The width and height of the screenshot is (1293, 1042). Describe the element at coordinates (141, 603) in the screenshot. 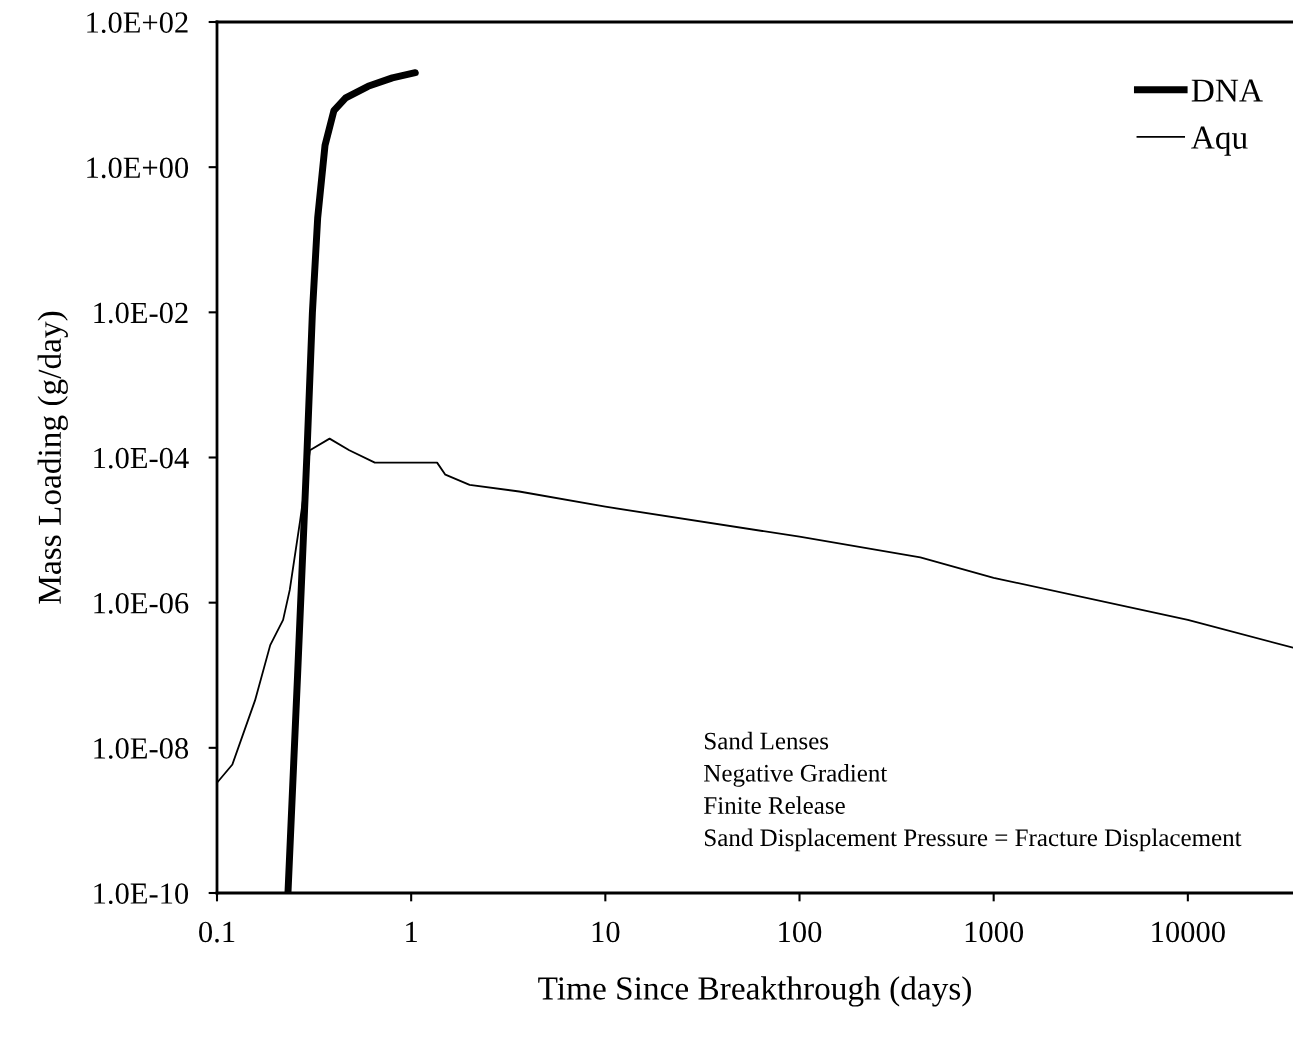

I see `y-tick-label: 1.0E-06` at that location.